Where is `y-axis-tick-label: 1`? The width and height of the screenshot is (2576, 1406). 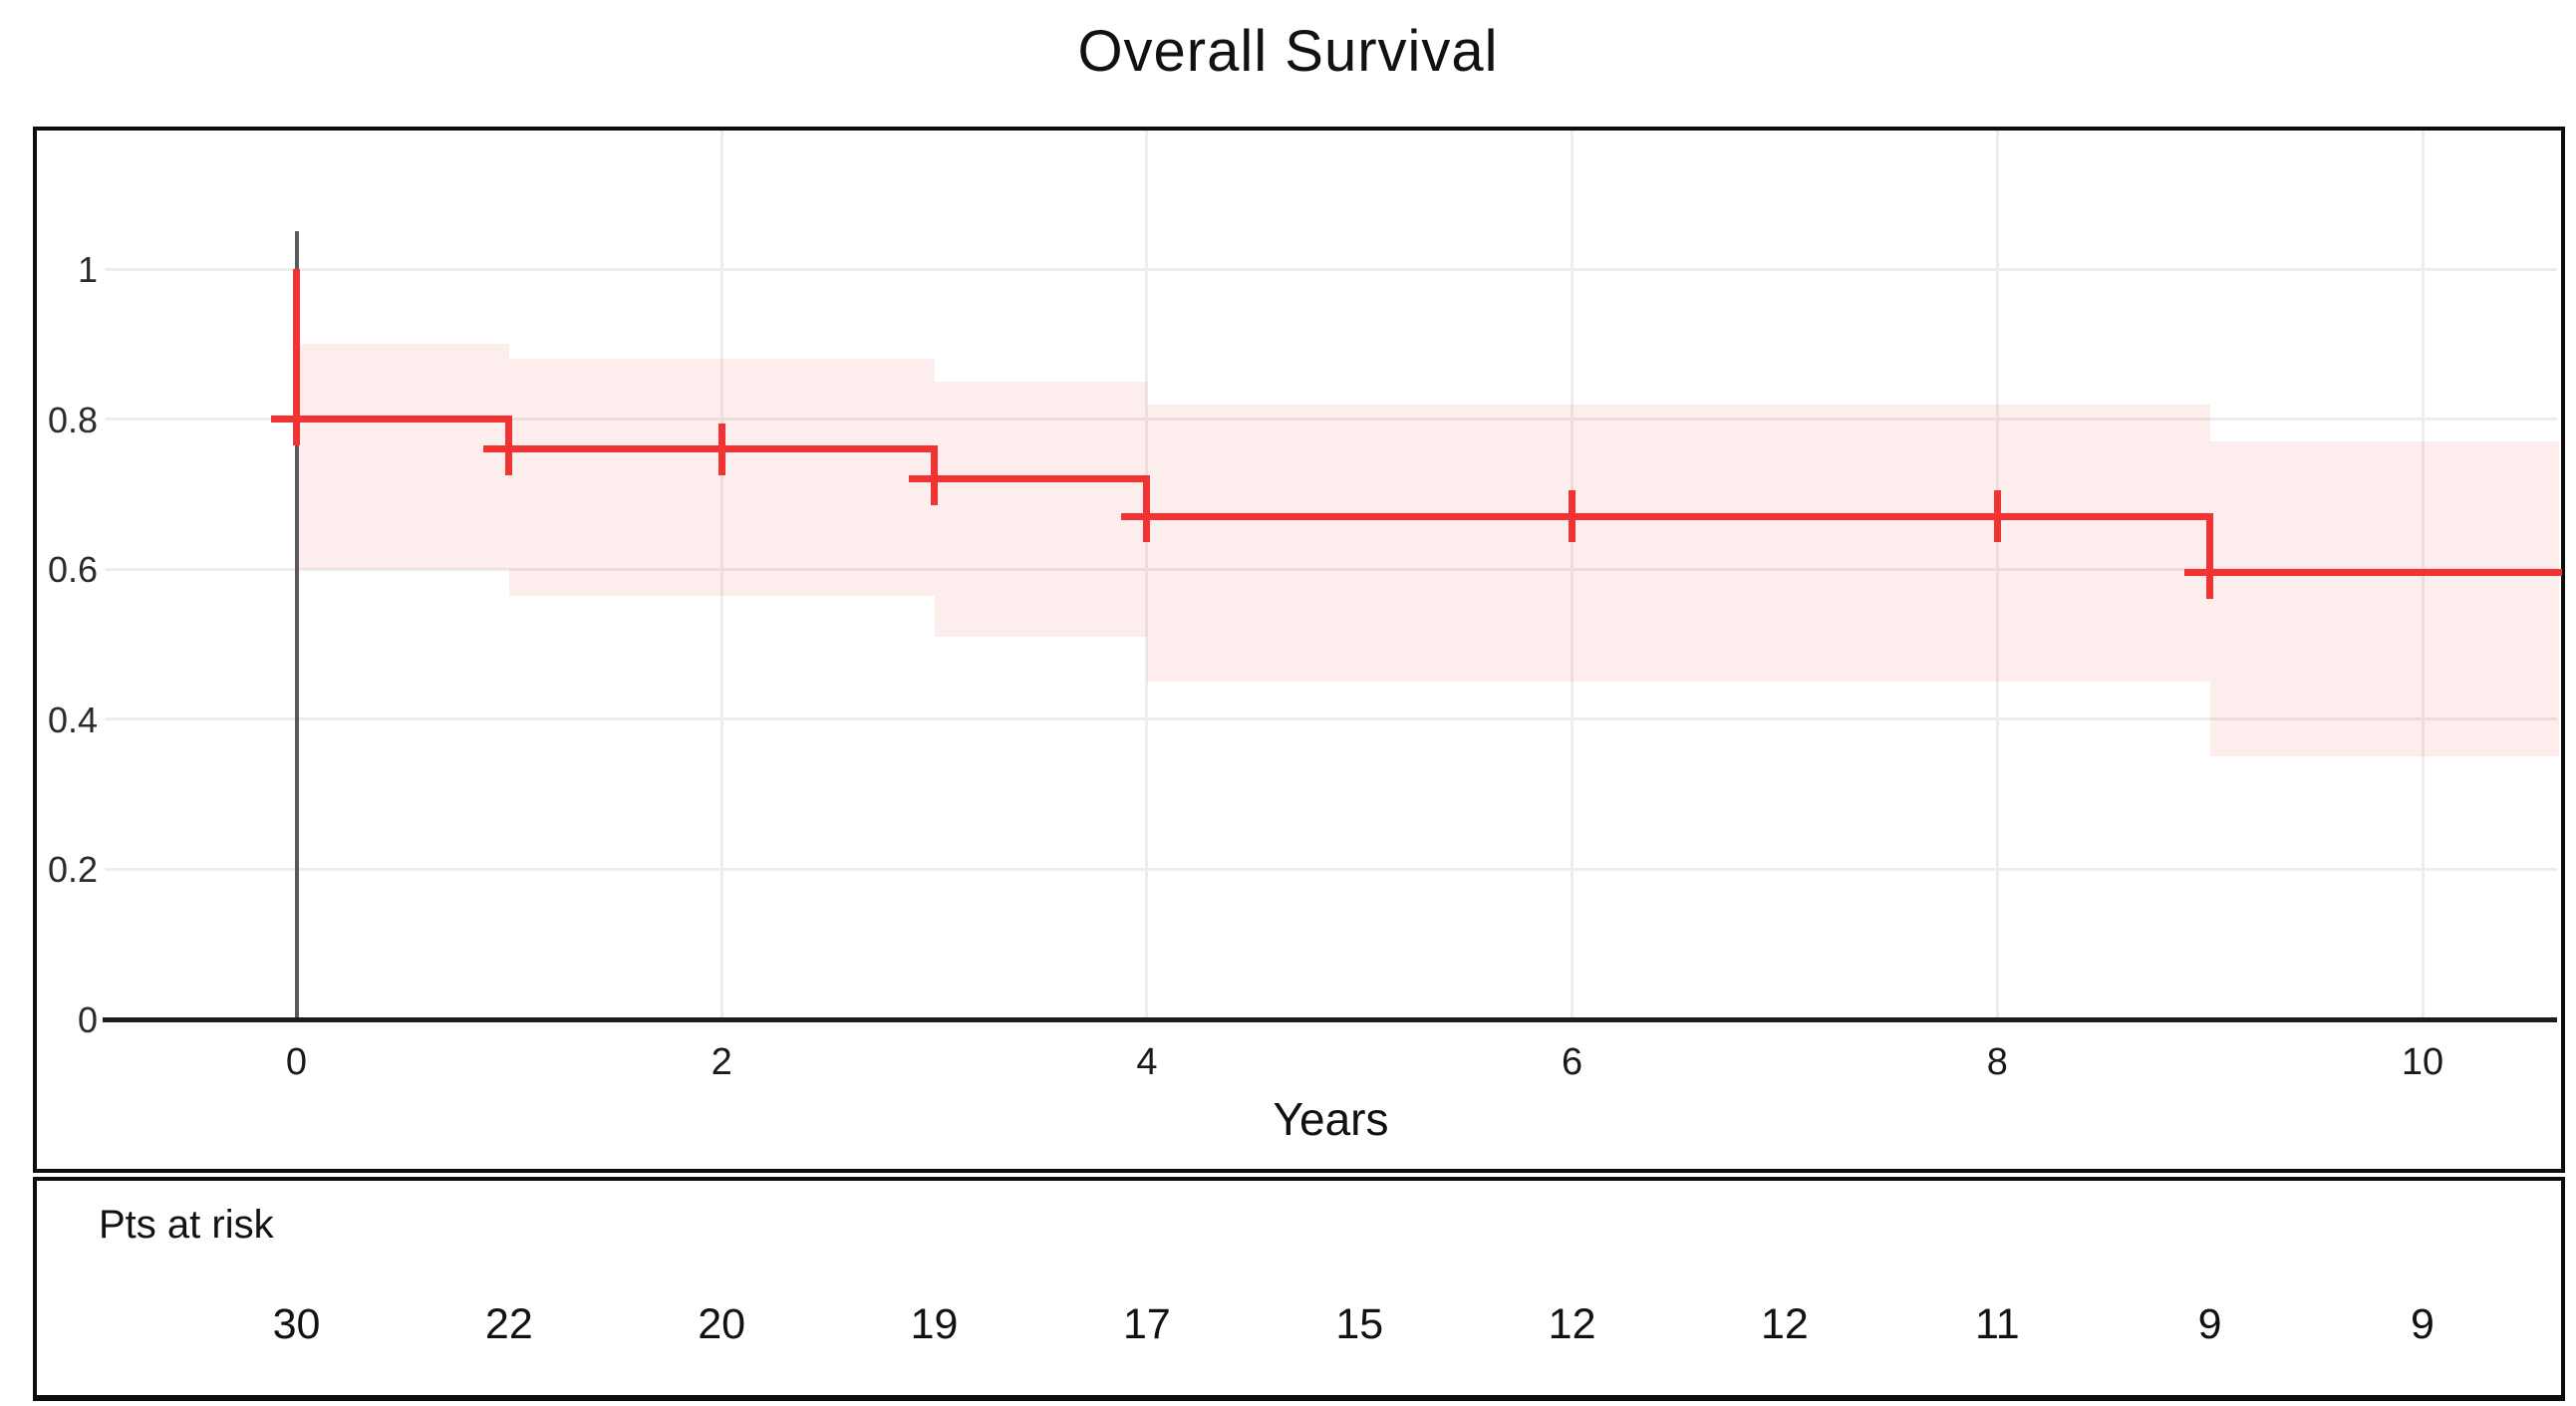
y-axis-tick-label: 1 is located at coordinates (87, 269).